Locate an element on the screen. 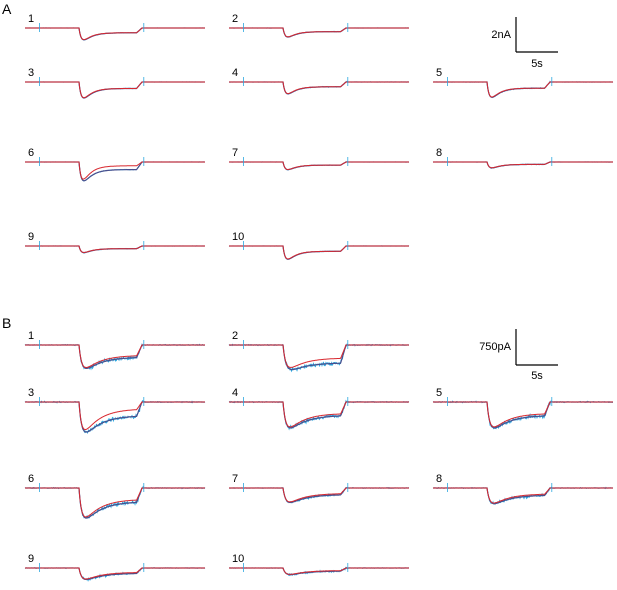 Image resolution: width=617 pixels, height=590 pixels. trace-a-1-recorded-line is located at coordinates (115, 34).